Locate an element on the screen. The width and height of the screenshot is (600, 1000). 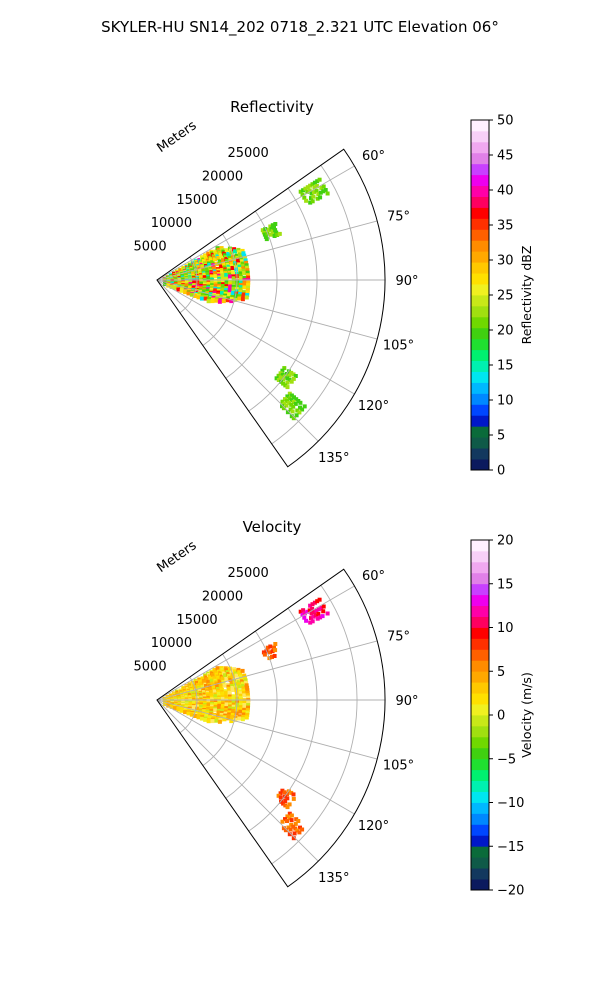
colorbar-tick-label: 0 is located at coordinates (501, 471).